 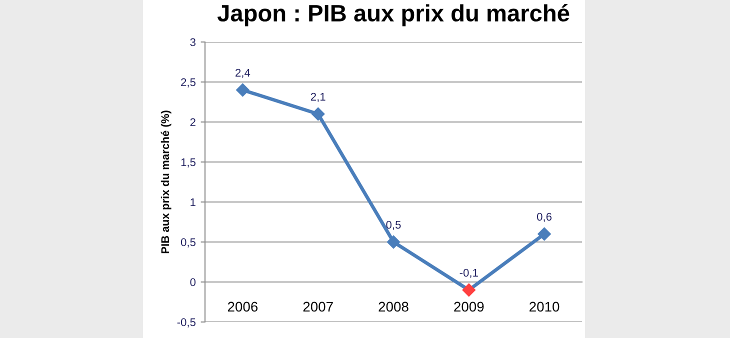 I want to click on y-tick-label: 0,5, so click(x=188, y=243).